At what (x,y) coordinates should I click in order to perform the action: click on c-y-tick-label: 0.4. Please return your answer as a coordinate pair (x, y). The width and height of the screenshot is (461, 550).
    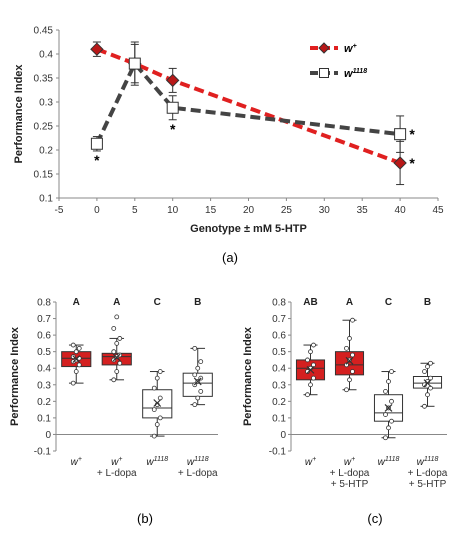
    Looking at the image, I should click on (279, 369).